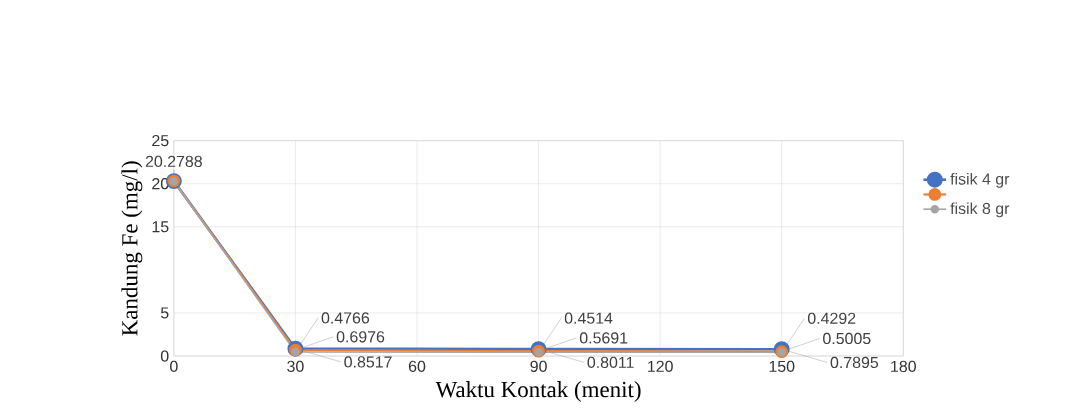 The height and width of the screenshot is (411, 1076). What do you see at coordinates (160, 227) in the screenshot?
I see `y-tick-label: 15` at bounding box center [160, 227].